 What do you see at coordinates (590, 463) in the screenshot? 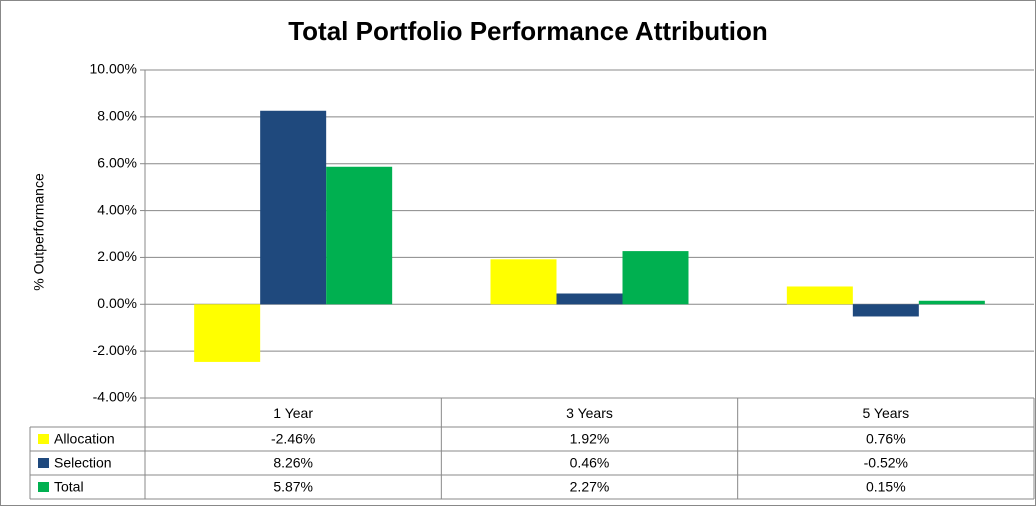
I see `data-table-cell: 0.46%` at bounding box center [590, 463].